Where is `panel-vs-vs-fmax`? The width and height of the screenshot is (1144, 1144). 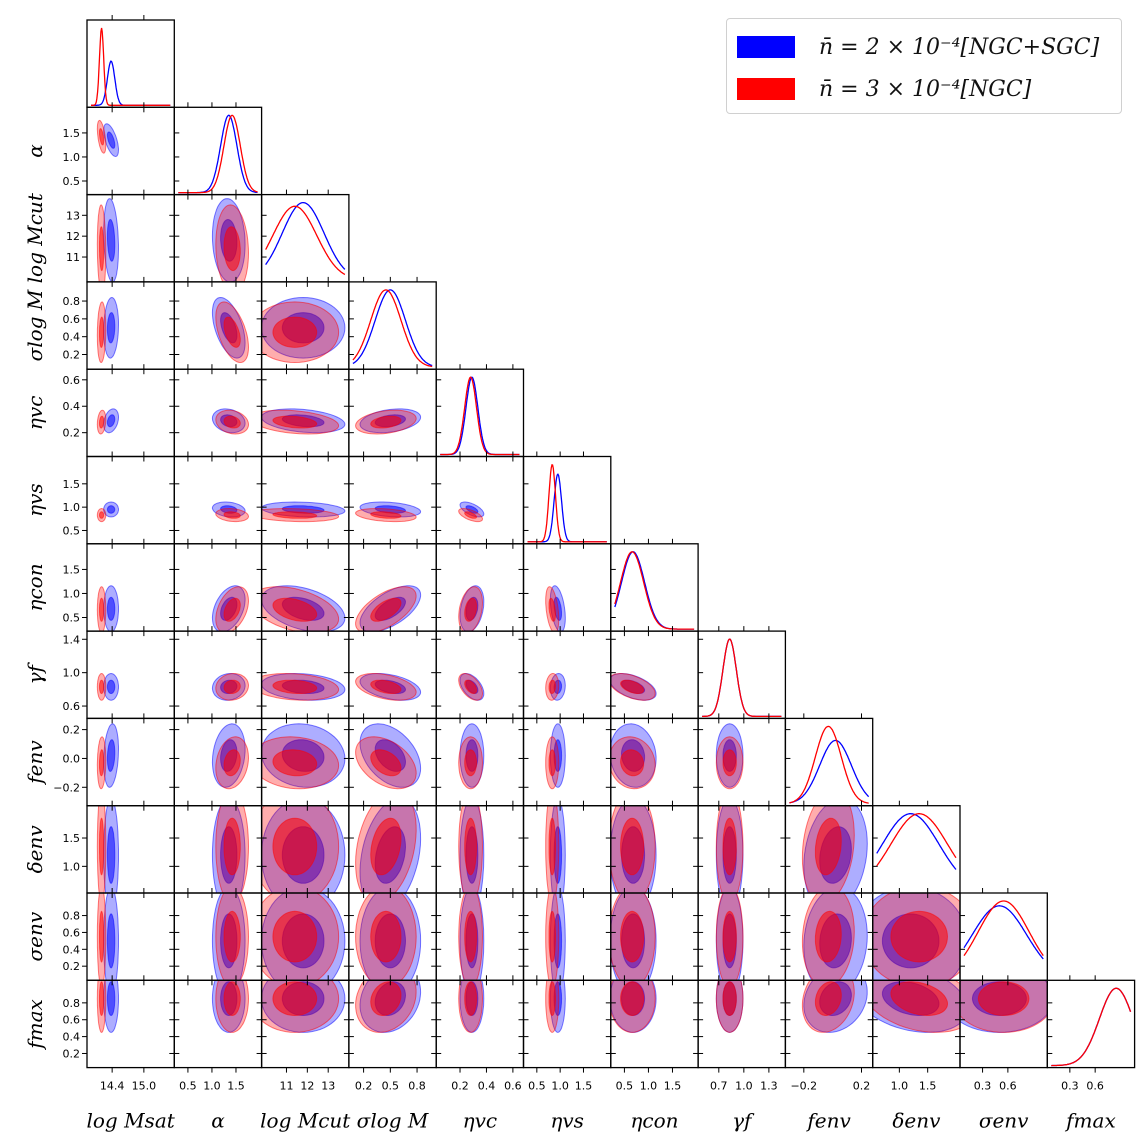
panel-vs-vs-fmax is located at coordinates (555, 1006).